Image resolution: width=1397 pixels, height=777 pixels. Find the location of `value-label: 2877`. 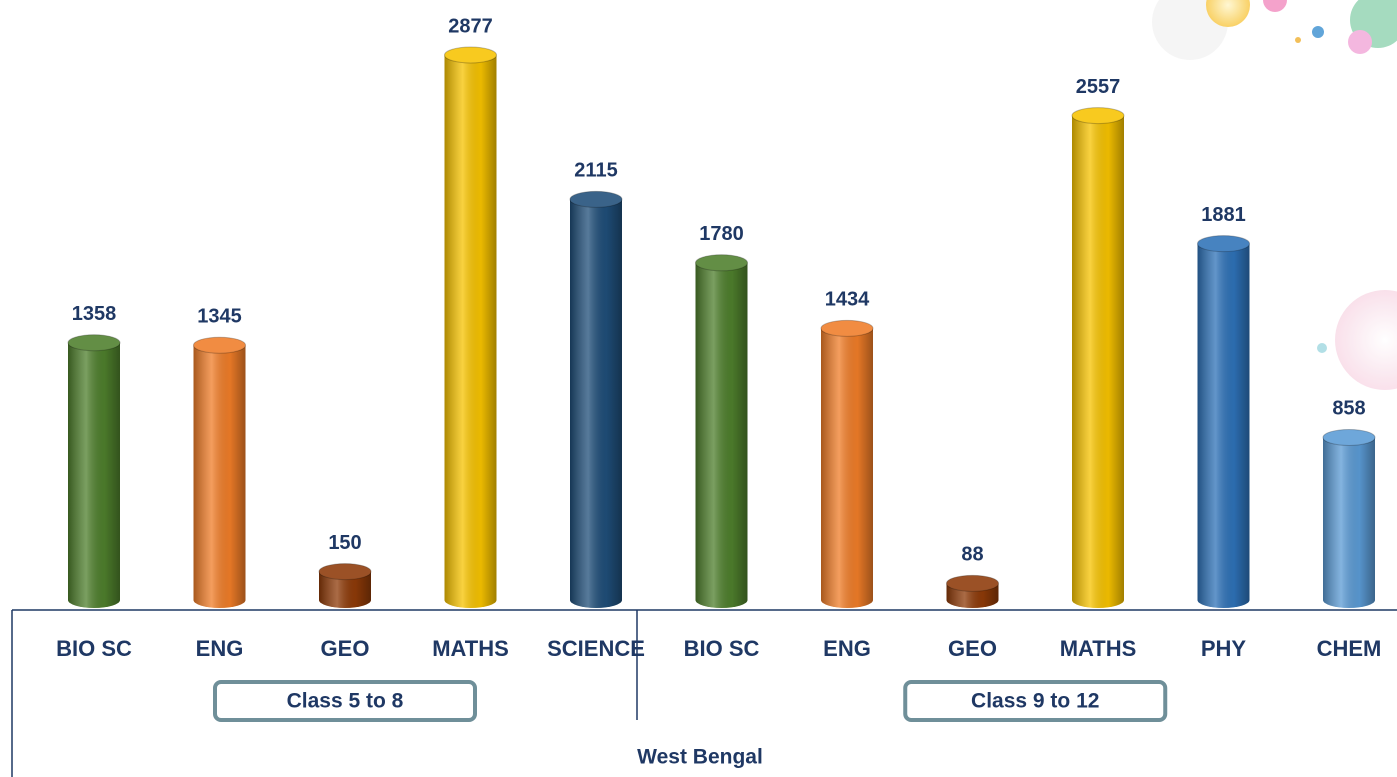

value-label: 2877 is located at coordinates (470, 26).